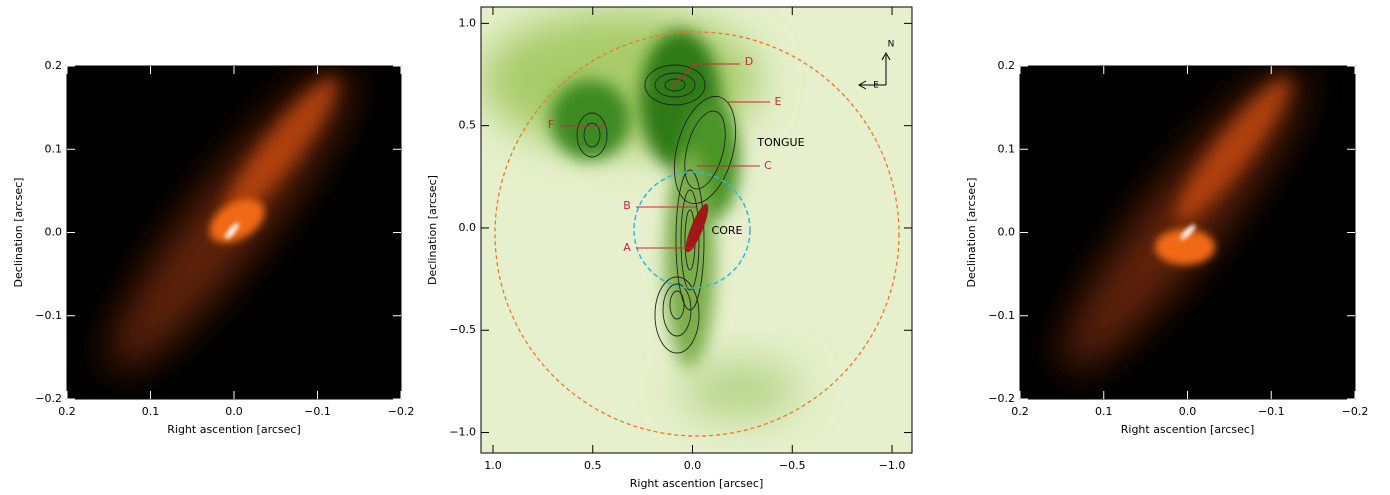  I want to click on annotation: A, so click(627, 247).